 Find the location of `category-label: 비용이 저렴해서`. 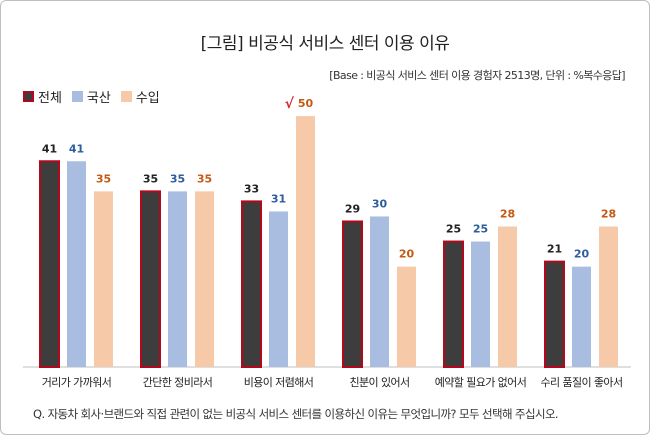

category-label: 비용이 저렴해서 is located at coordinates (279, 382).